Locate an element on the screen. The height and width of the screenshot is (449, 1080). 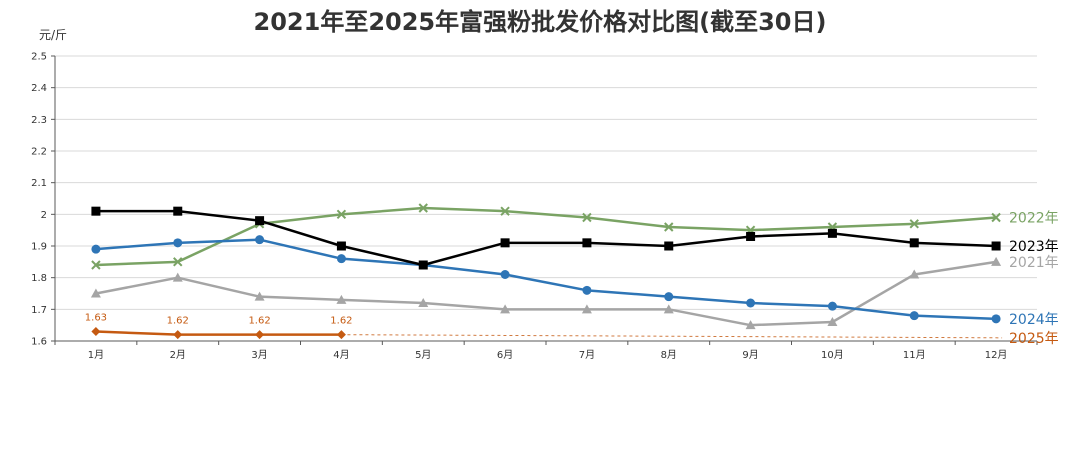
x-tick-label: 11月 is located at coordinates (914, 355).